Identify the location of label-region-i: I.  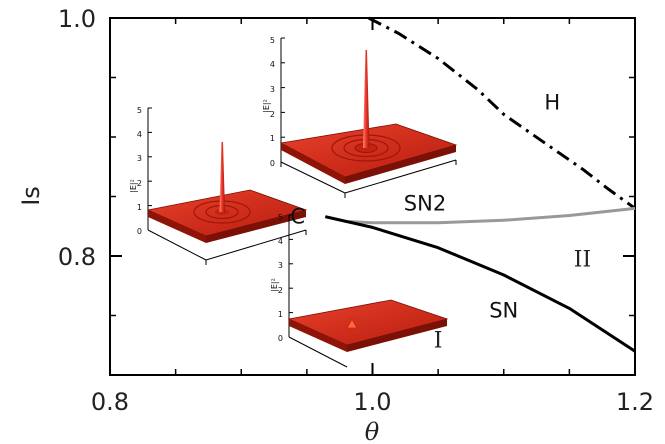
(438, 340).